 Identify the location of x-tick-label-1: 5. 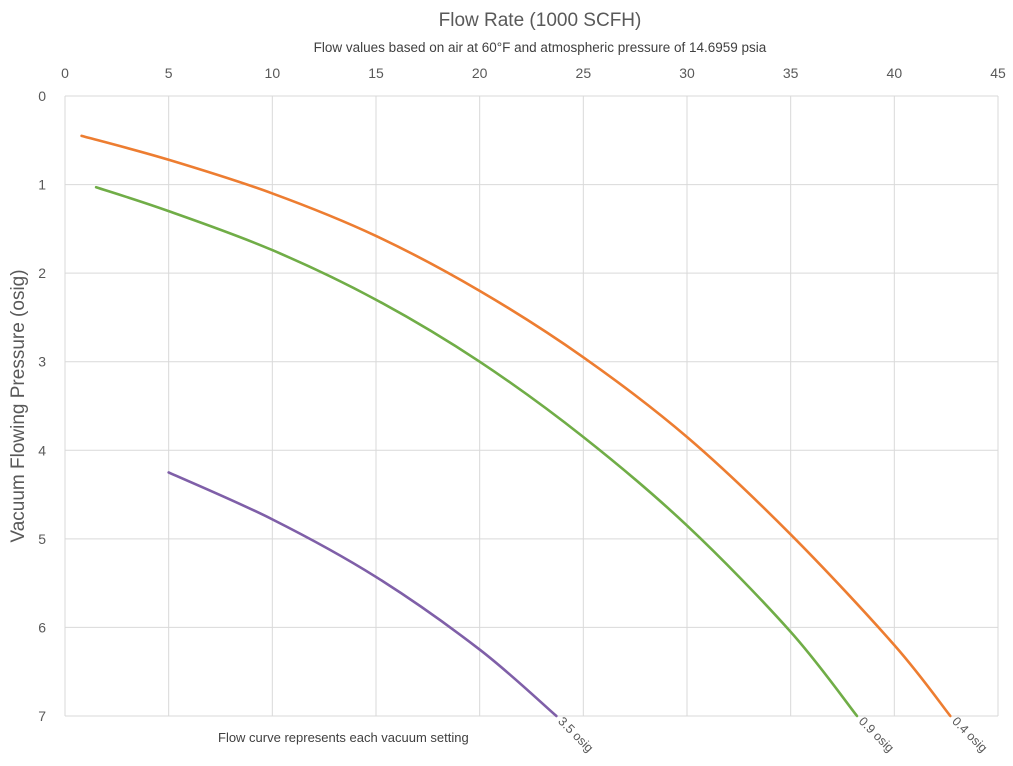
(169, 73).